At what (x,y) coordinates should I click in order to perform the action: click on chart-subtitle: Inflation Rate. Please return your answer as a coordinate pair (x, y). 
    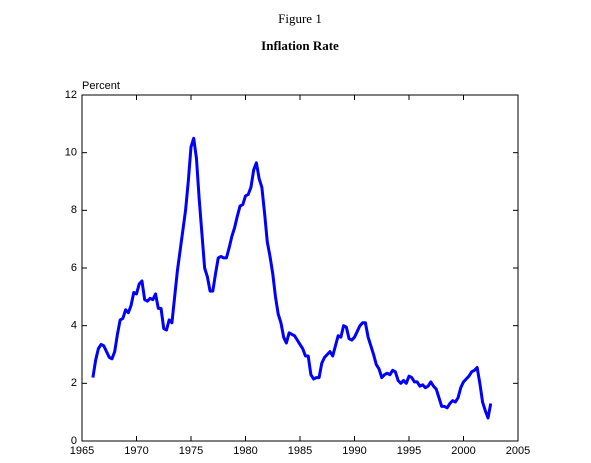
    Looking at the image, I should click on (300, 45).